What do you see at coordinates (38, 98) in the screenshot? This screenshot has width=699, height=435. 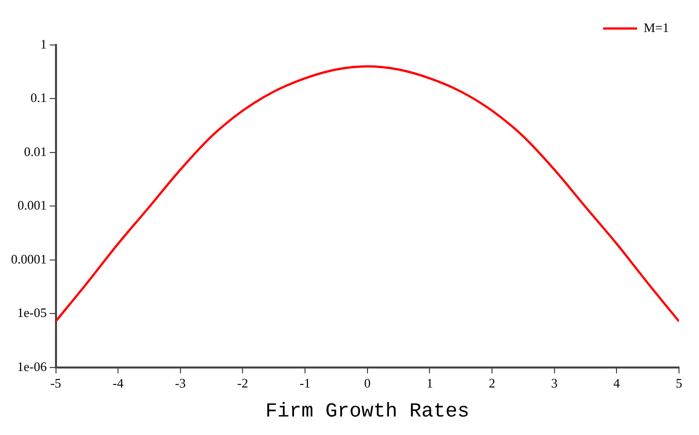 I see `y-tick-label: 0.1` at bounding box center [38, 98].